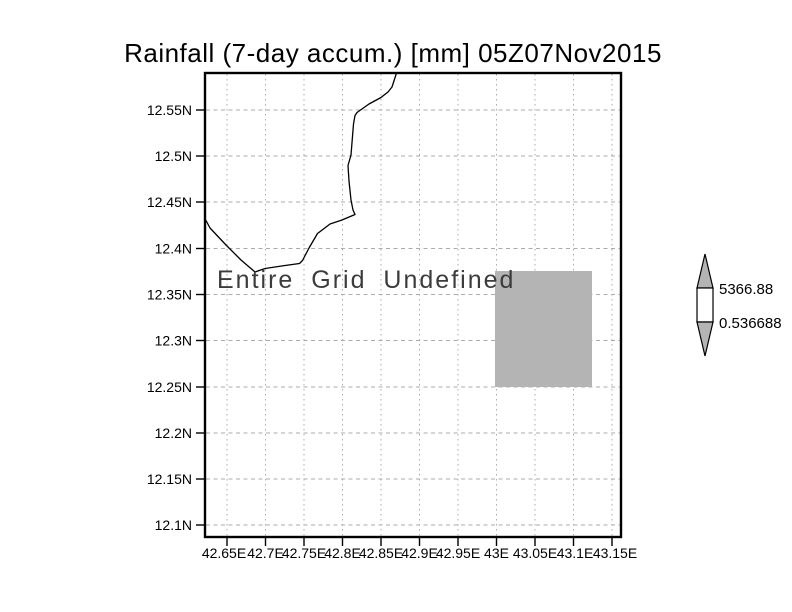 The height and width of the screenshot is (612, 792). What do you see at coordinates (265, 553) in the screenshot?
I see `x-tick-label: 42.7E` at bounding box center [265, 553].